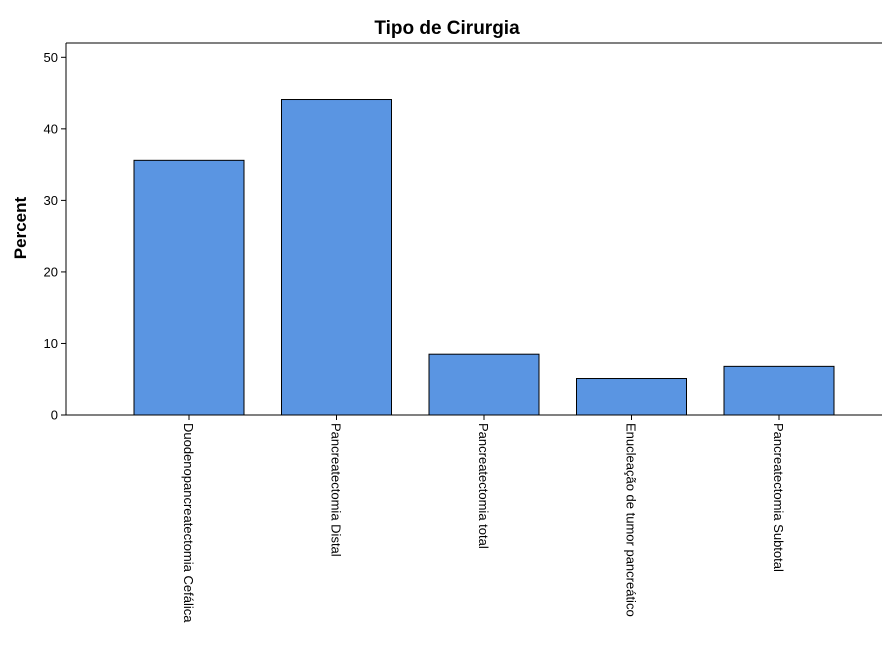 This screenshot has width=882, height=664. I want to click on y-axis-label: Percent, so click(20, 227).